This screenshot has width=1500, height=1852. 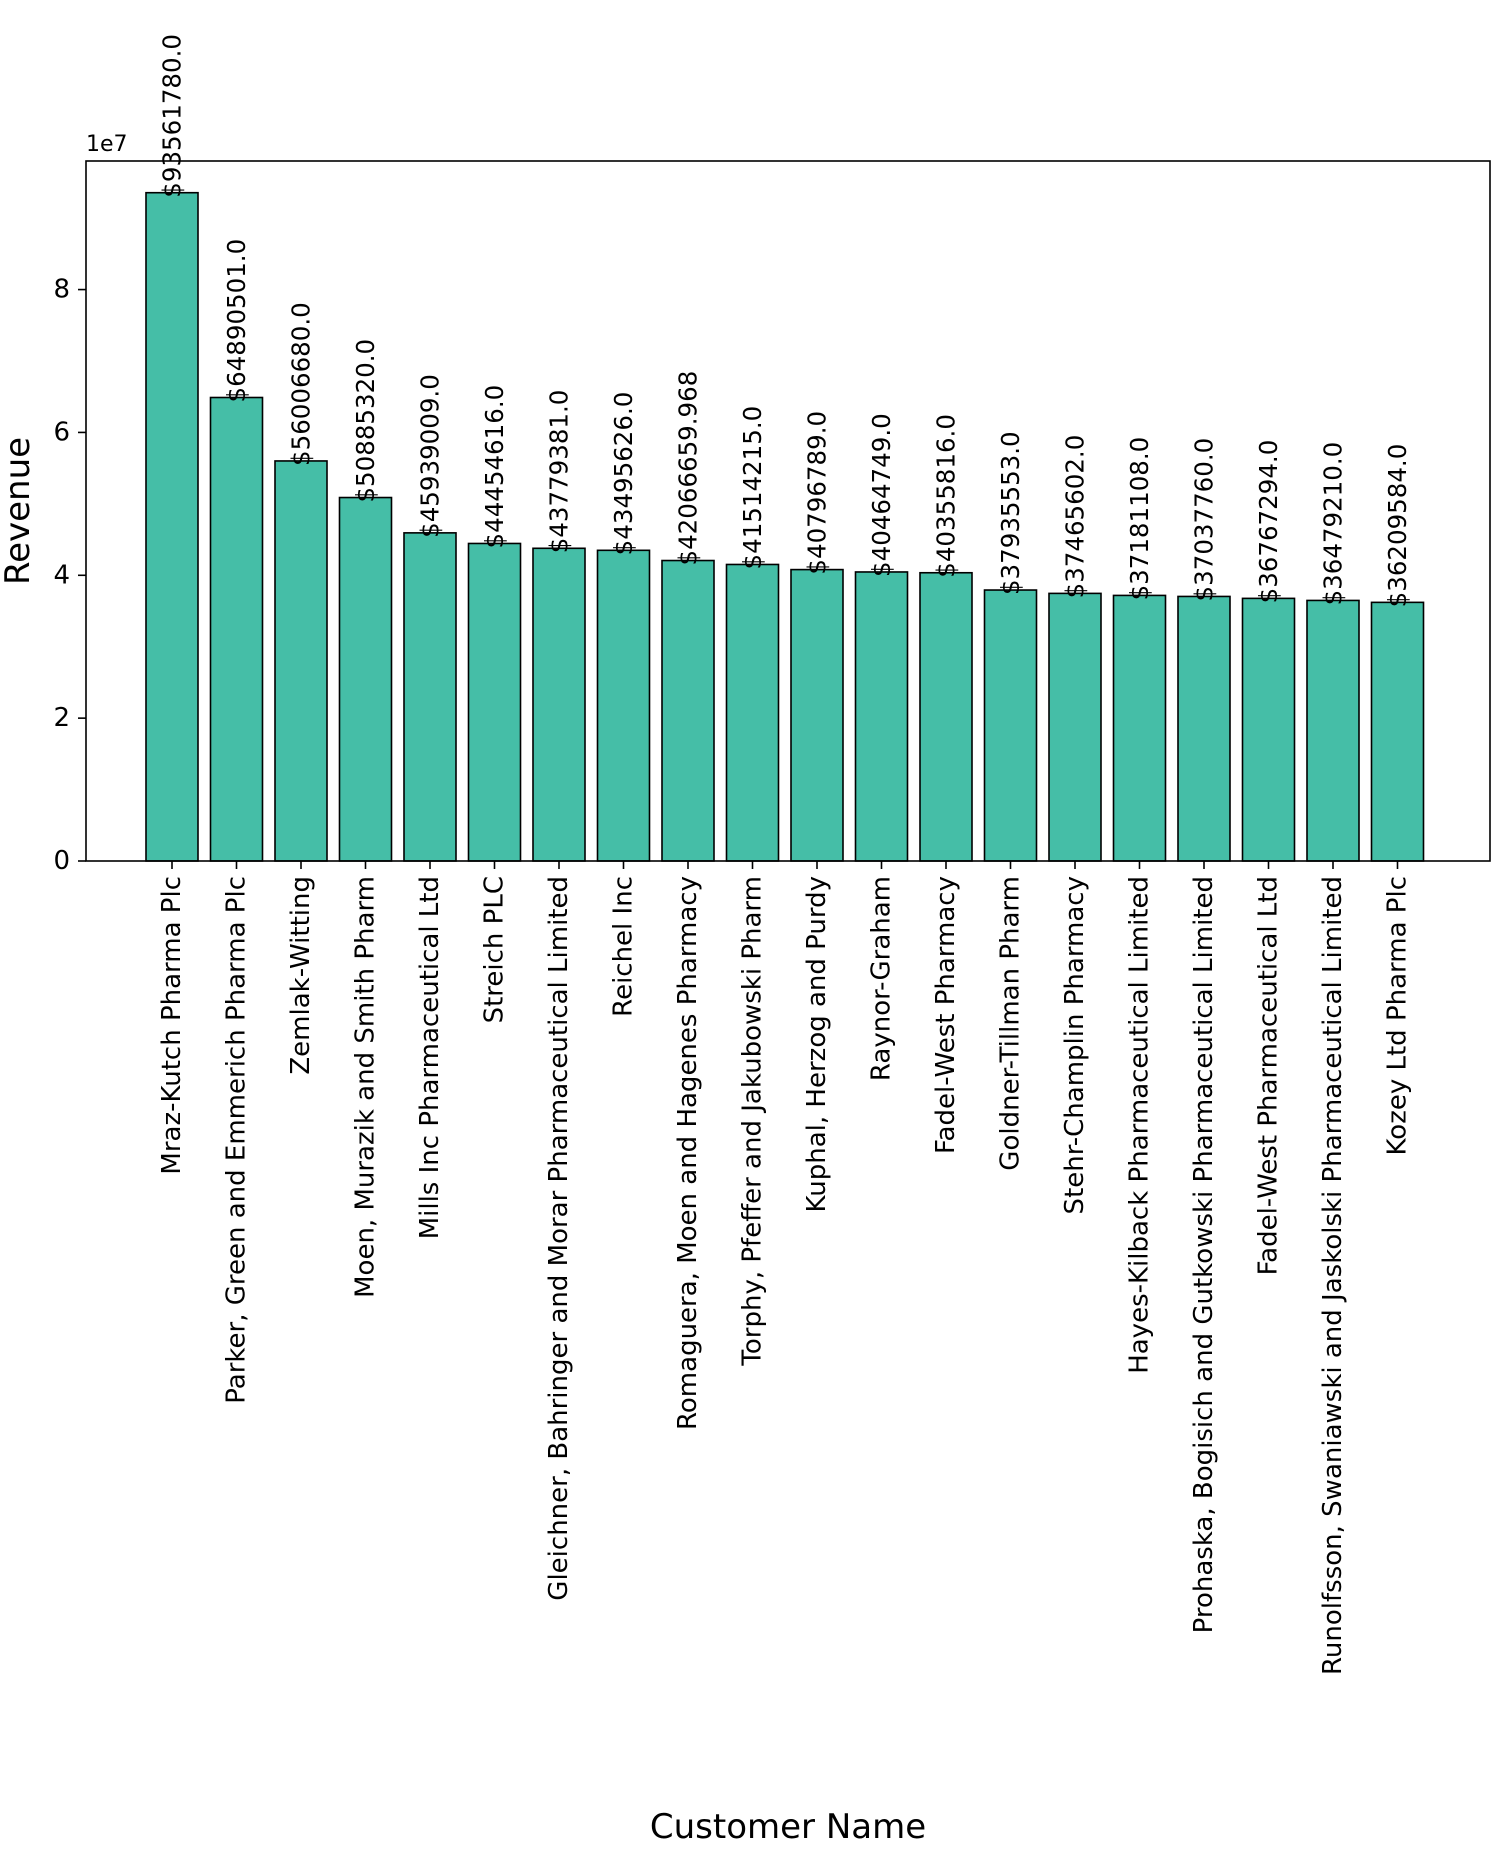 I want to click on data-label: $42066659.968, so click(x=688, y=468).